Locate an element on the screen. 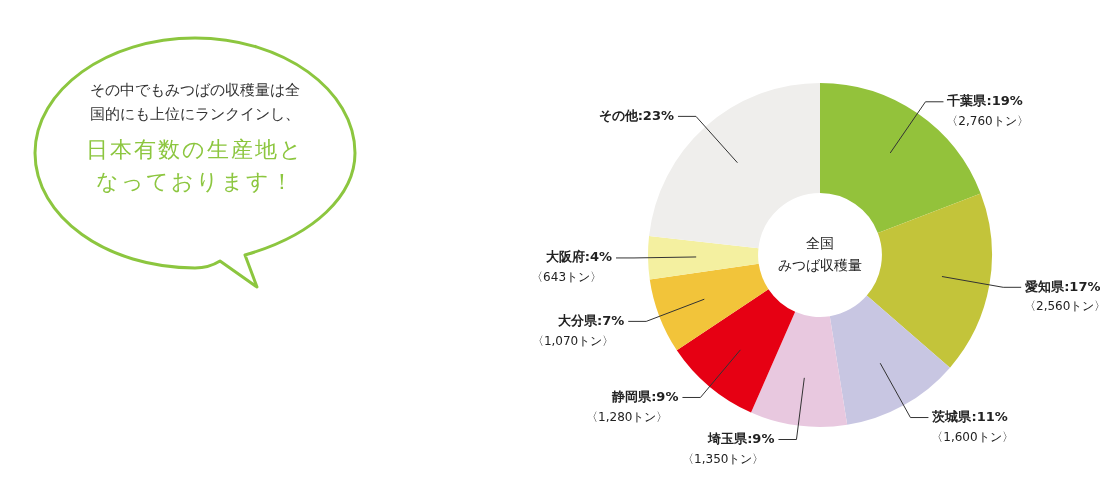 The image size is (1100, 494). slice-label: 千葉県:19% 〈2,760トン〉 is located at coordinates (987, 110).